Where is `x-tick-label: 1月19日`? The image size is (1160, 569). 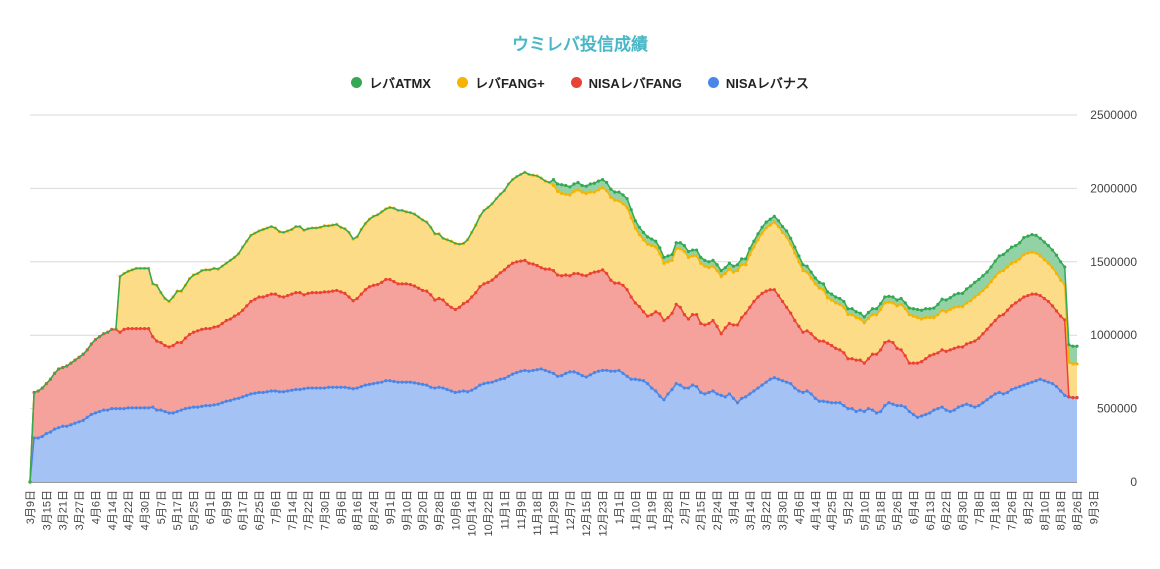
x-tick-label: 1月19日 is located at coordinates (653, 510).